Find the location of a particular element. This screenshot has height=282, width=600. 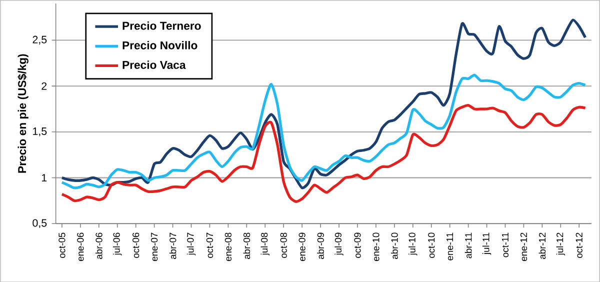

x-tick-label: oct-08 is located at coordinates (283, 245).